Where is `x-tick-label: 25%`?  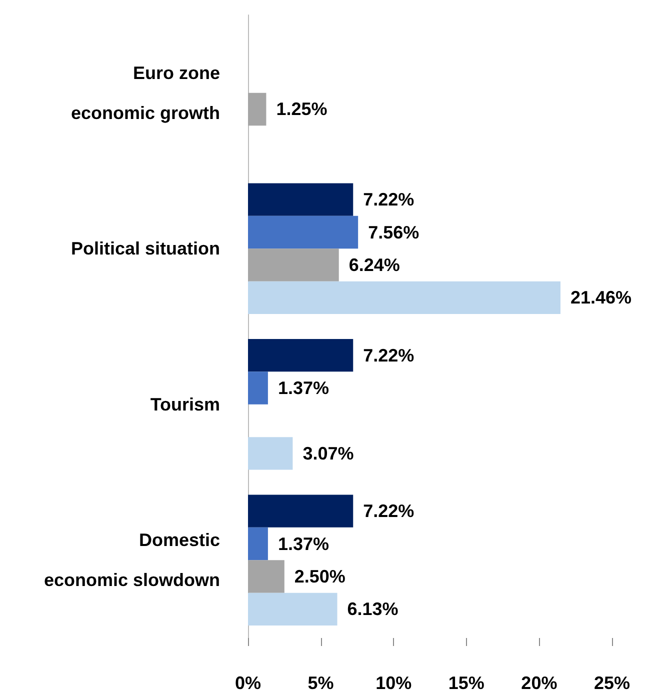
x-tick-label: 25% is located at coordinates (612, 683).